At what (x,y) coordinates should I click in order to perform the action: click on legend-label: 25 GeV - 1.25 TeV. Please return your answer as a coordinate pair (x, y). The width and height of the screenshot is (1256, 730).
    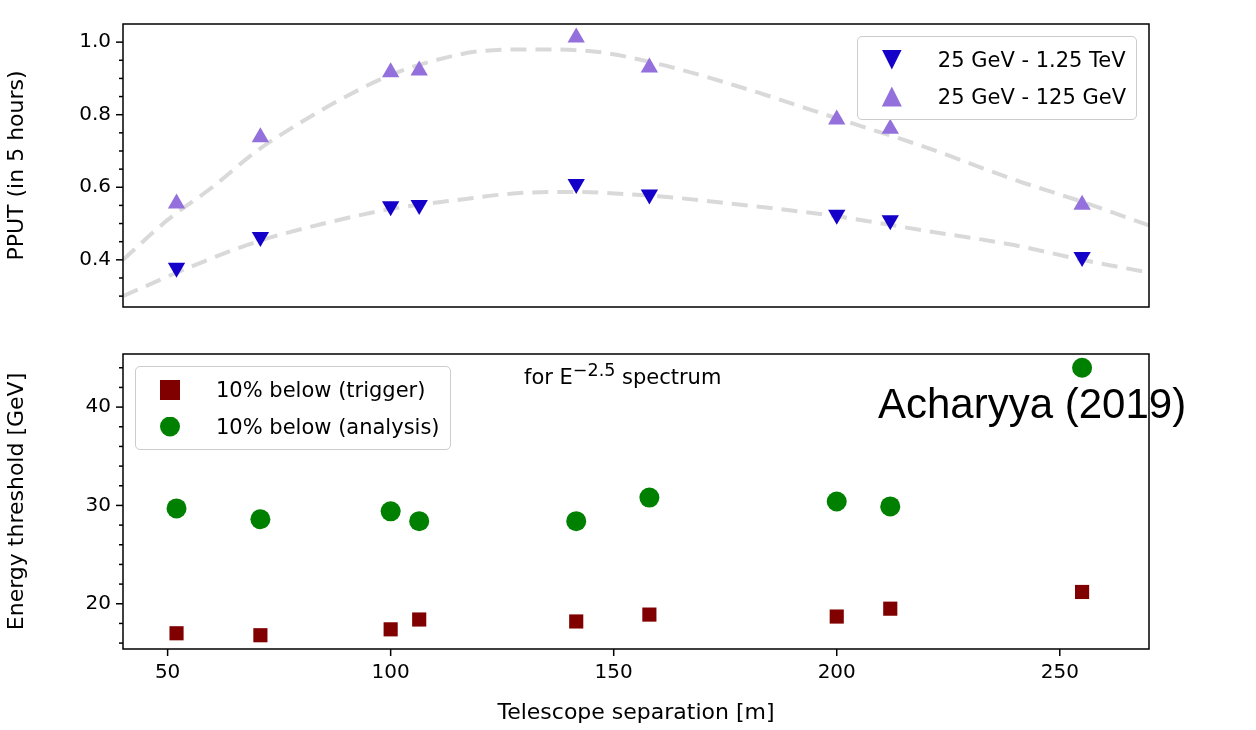
    Looking at the image, I should click on (1031, 59).